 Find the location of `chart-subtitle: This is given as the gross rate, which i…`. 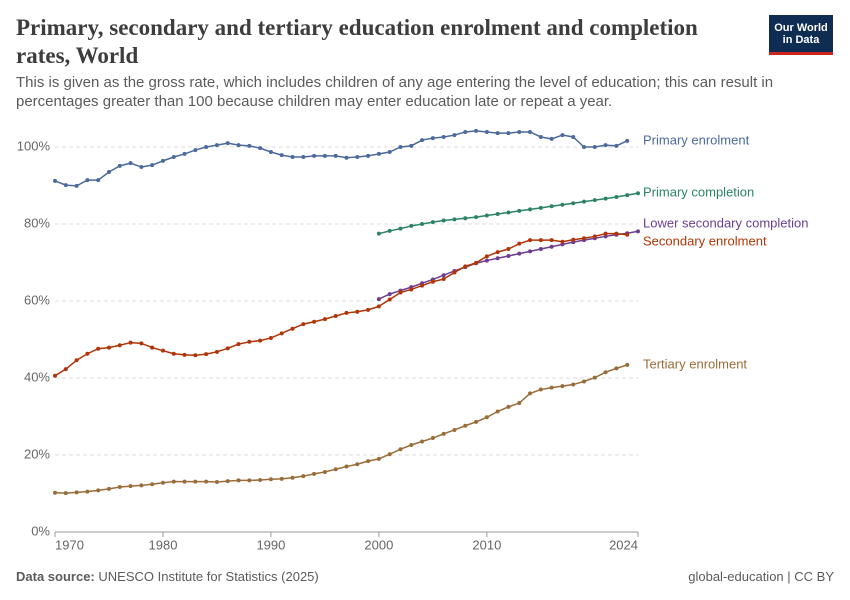

chart-subtitle: This is given as the gross rate, which i… is located at coordinates (395, 92).